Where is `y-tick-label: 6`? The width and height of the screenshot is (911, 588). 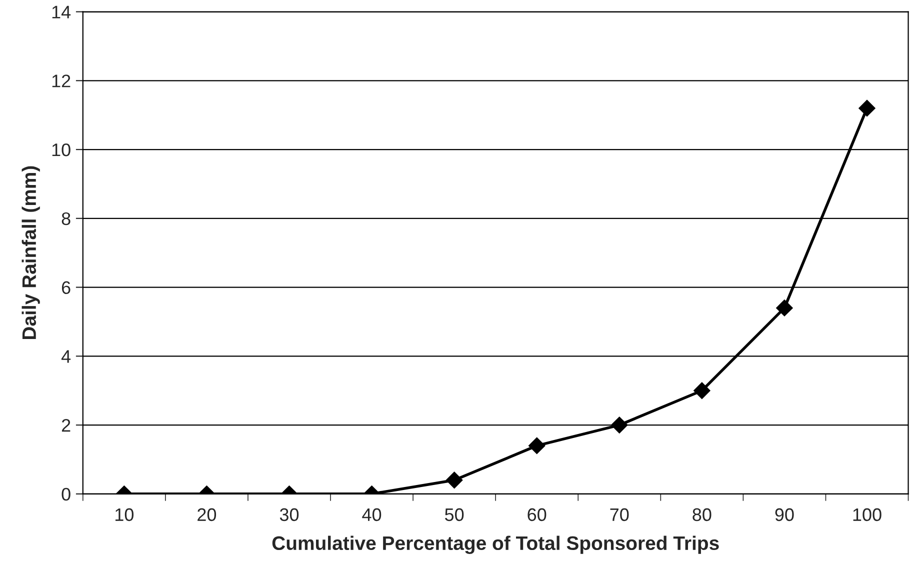
y-tick-label: 6 is located at coordinates (66, 287).